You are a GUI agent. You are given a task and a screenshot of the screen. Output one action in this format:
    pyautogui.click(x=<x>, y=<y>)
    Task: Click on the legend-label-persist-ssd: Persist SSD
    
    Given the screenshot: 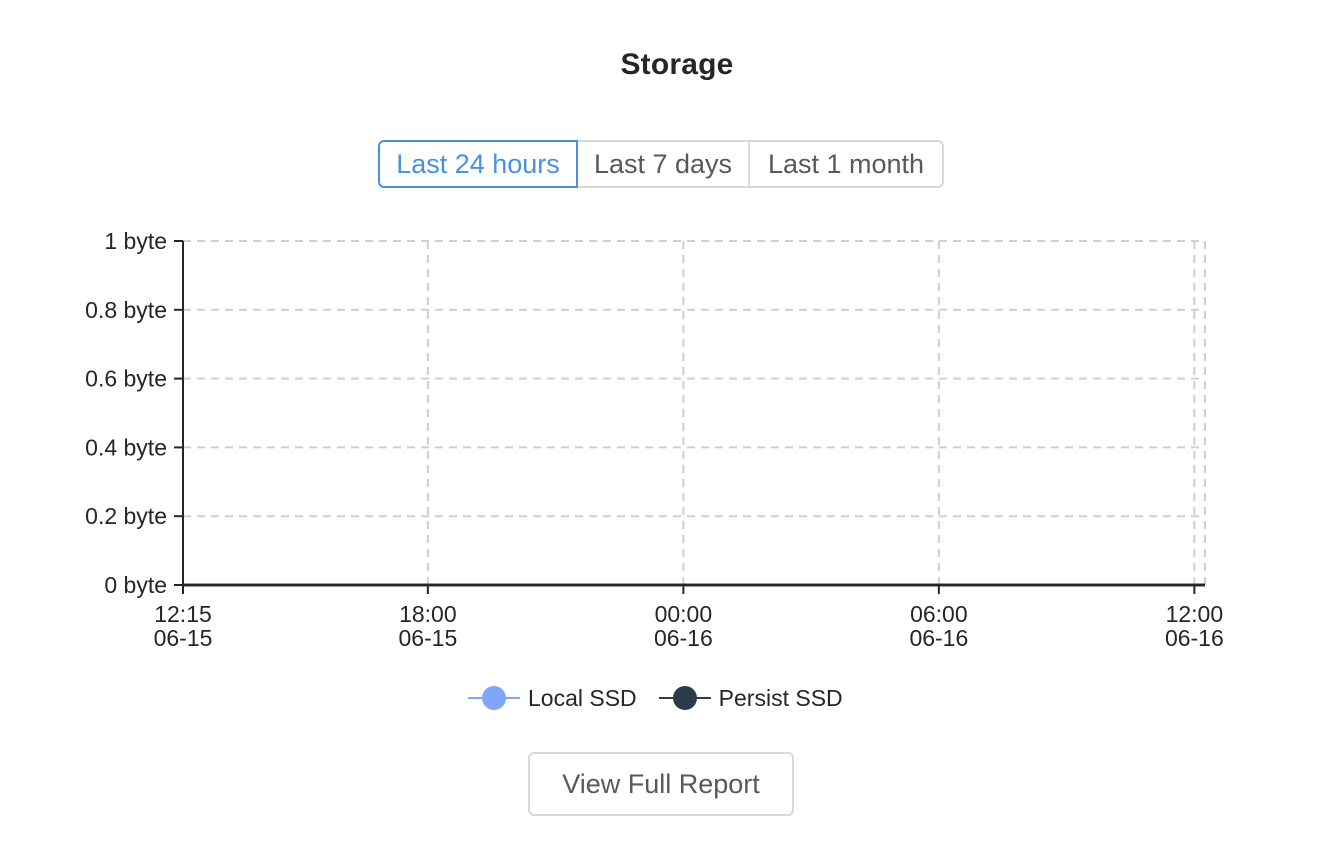 What is the action you would take?
    pyautogui.click(x=780, y=697)
    